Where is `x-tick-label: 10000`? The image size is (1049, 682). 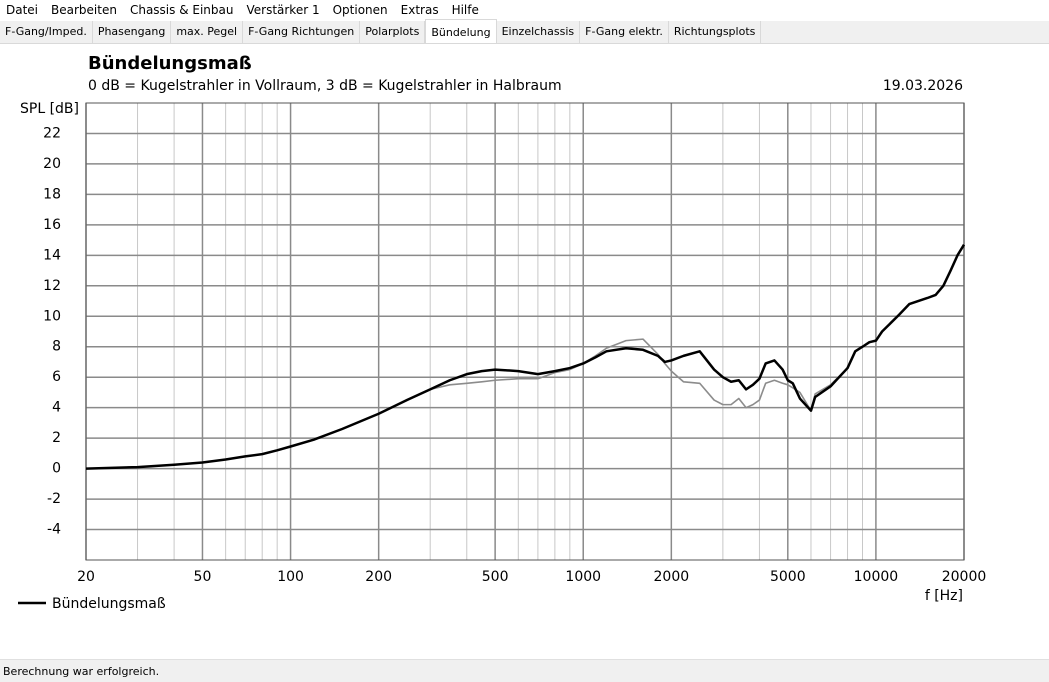 x-tick-label: 10000 is located at coordinates (876, 577).